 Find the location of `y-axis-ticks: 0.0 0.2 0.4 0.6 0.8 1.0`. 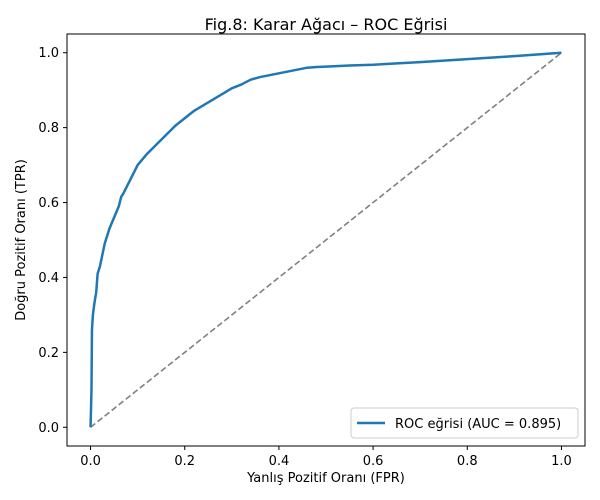

y-axis-ticks: 0.0 0.2 0.4 0.6 0.8 1.0 is located at coordinates (52, 241).